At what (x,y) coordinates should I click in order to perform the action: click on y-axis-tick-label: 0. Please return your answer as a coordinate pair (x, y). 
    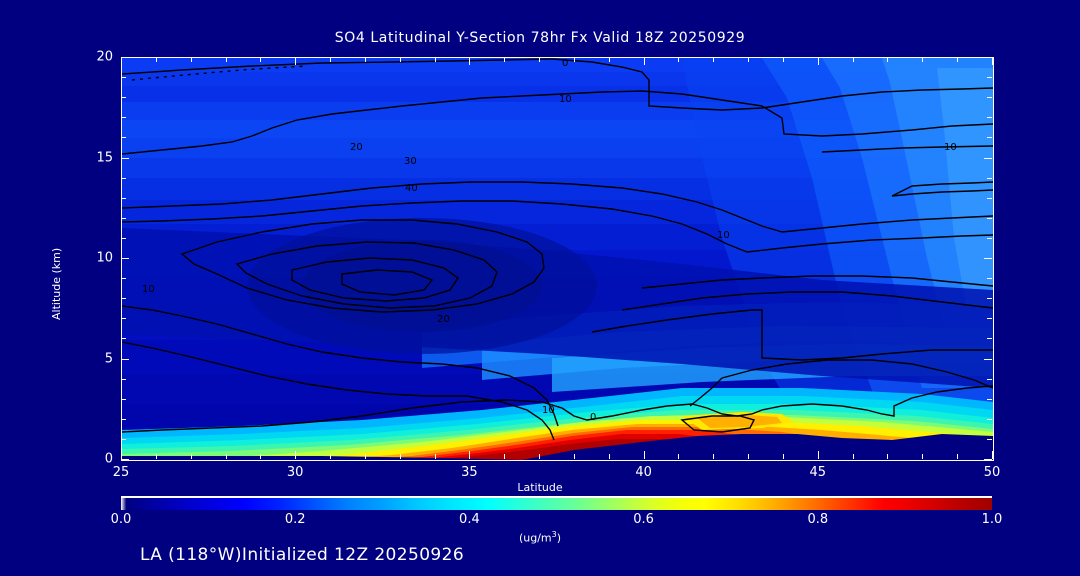
    Looking at the image, I should click on (108, 459).